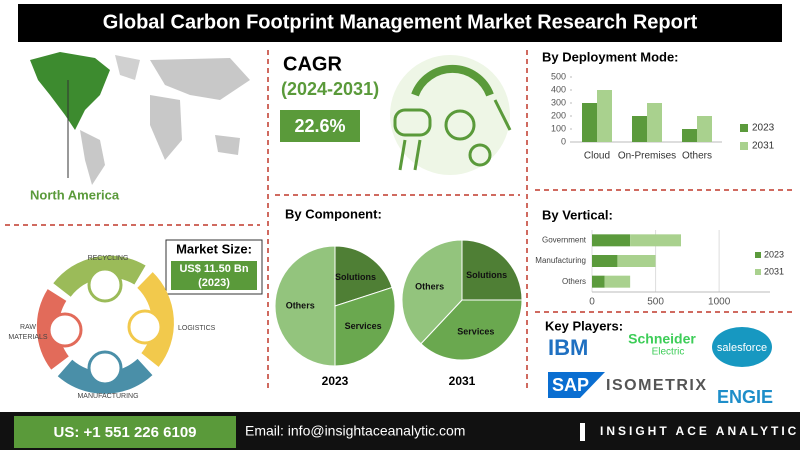  I want to click on cycle-label: LOGISTICS, so click(197, 328).